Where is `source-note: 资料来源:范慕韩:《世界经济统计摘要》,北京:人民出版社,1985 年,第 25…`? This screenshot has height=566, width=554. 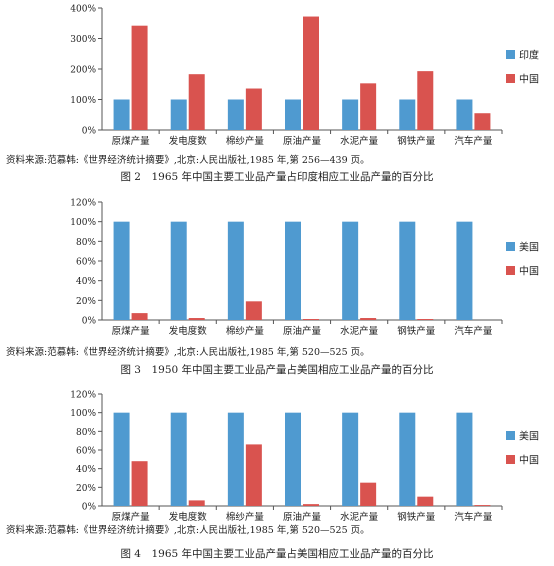 source-note: 资料来源:范慕韩:《世界经济统计摘要》,北京:人民出版社,1985 年,第 25… is located at coordinates (188, 160).